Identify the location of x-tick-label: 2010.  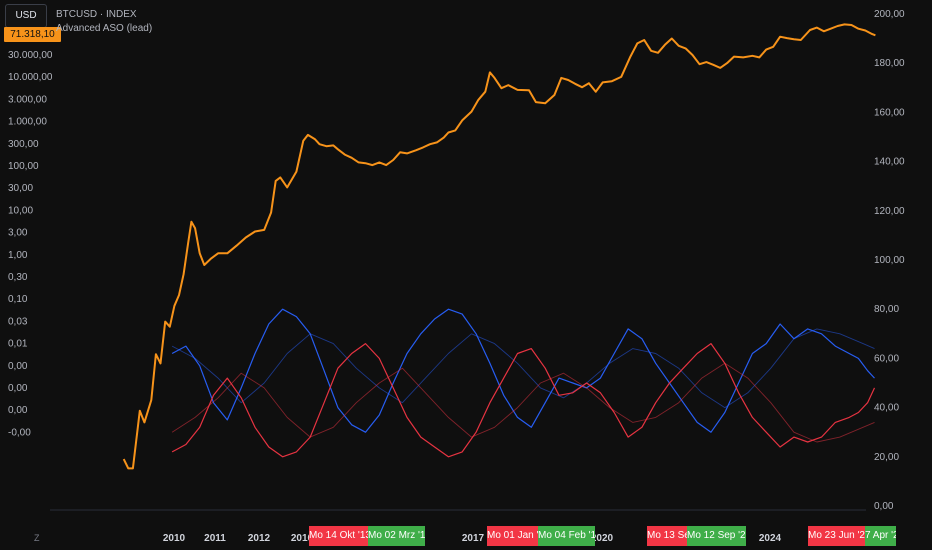
(174, 538).